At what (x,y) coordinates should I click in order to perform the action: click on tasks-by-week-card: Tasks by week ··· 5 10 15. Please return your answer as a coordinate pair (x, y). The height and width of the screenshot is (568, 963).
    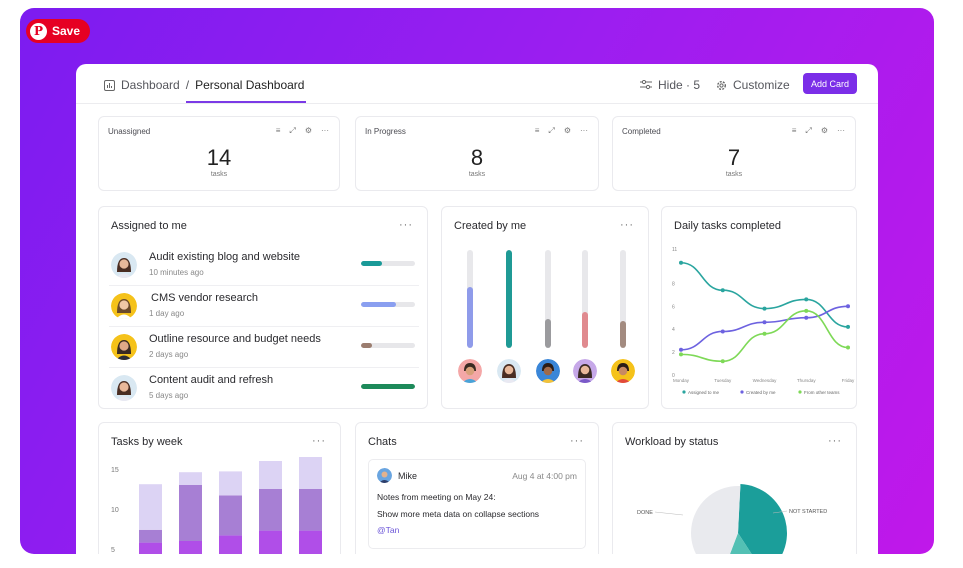
    Looking at the image, I should click on (219, 488).